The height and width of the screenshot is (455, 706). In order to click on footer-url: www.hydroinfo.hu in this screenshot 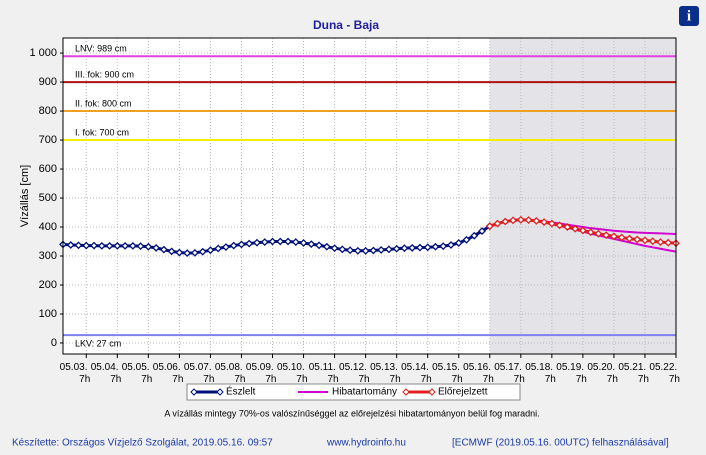, I will do `click(366, 443)`.